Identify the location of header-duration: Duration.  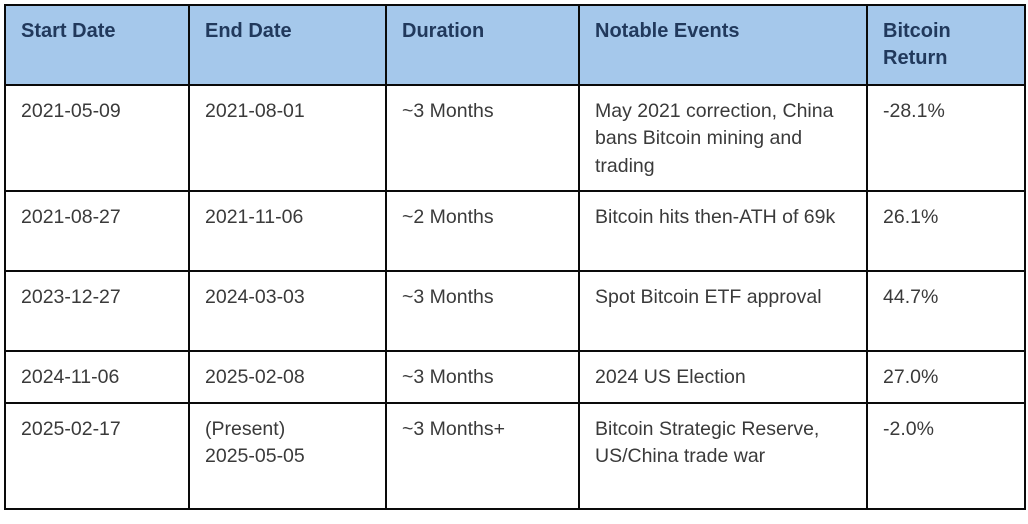
(482, 45).